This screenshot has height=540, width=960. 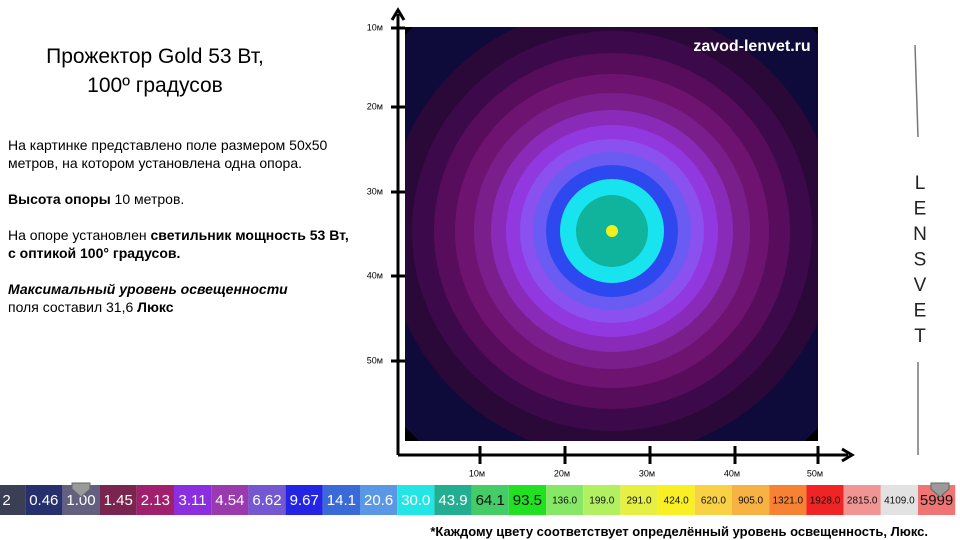 I want to click on scale-label: 43.9, so click(x=452, y=500).